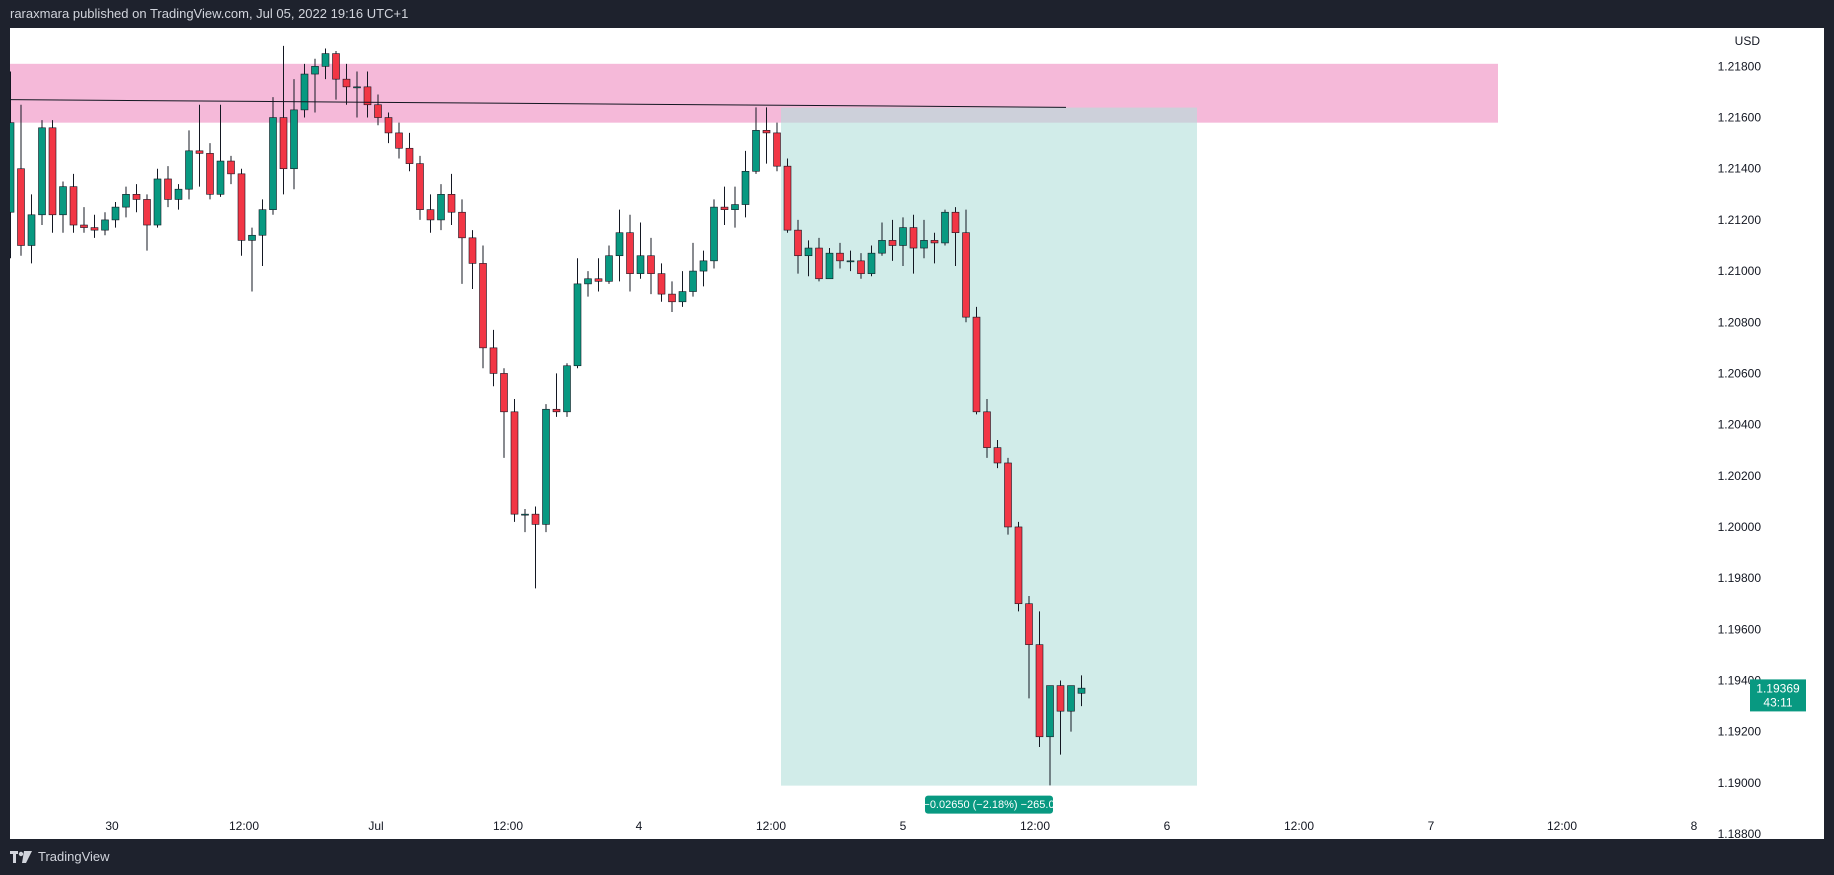  What do you see at coordinates (754, 93) in the screenshot?
I see `supply-zone` at bounding box center [754, 93].